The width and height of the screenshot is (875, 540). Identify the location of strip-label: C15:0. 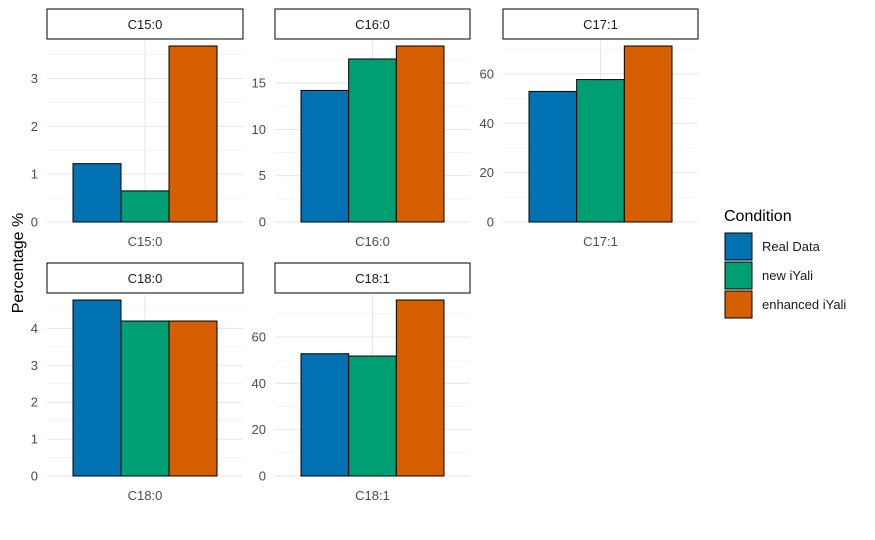
(145, 24).